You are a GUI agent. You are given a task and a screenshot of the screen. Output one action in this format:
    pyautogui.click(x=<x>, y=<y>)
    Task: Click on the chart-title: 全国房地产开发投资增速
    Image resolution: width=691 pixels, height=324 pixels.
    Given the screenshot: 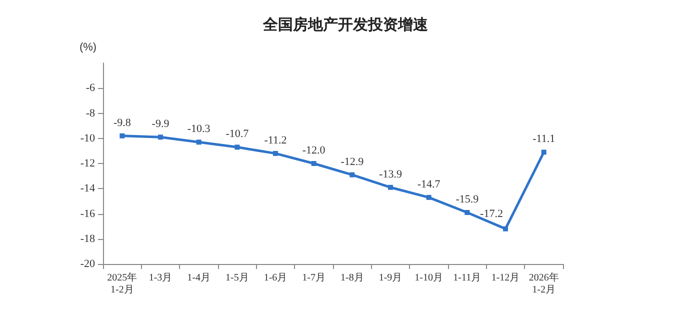 What is the action you would take?
    pyautogui.click(x=345, y=25)
    